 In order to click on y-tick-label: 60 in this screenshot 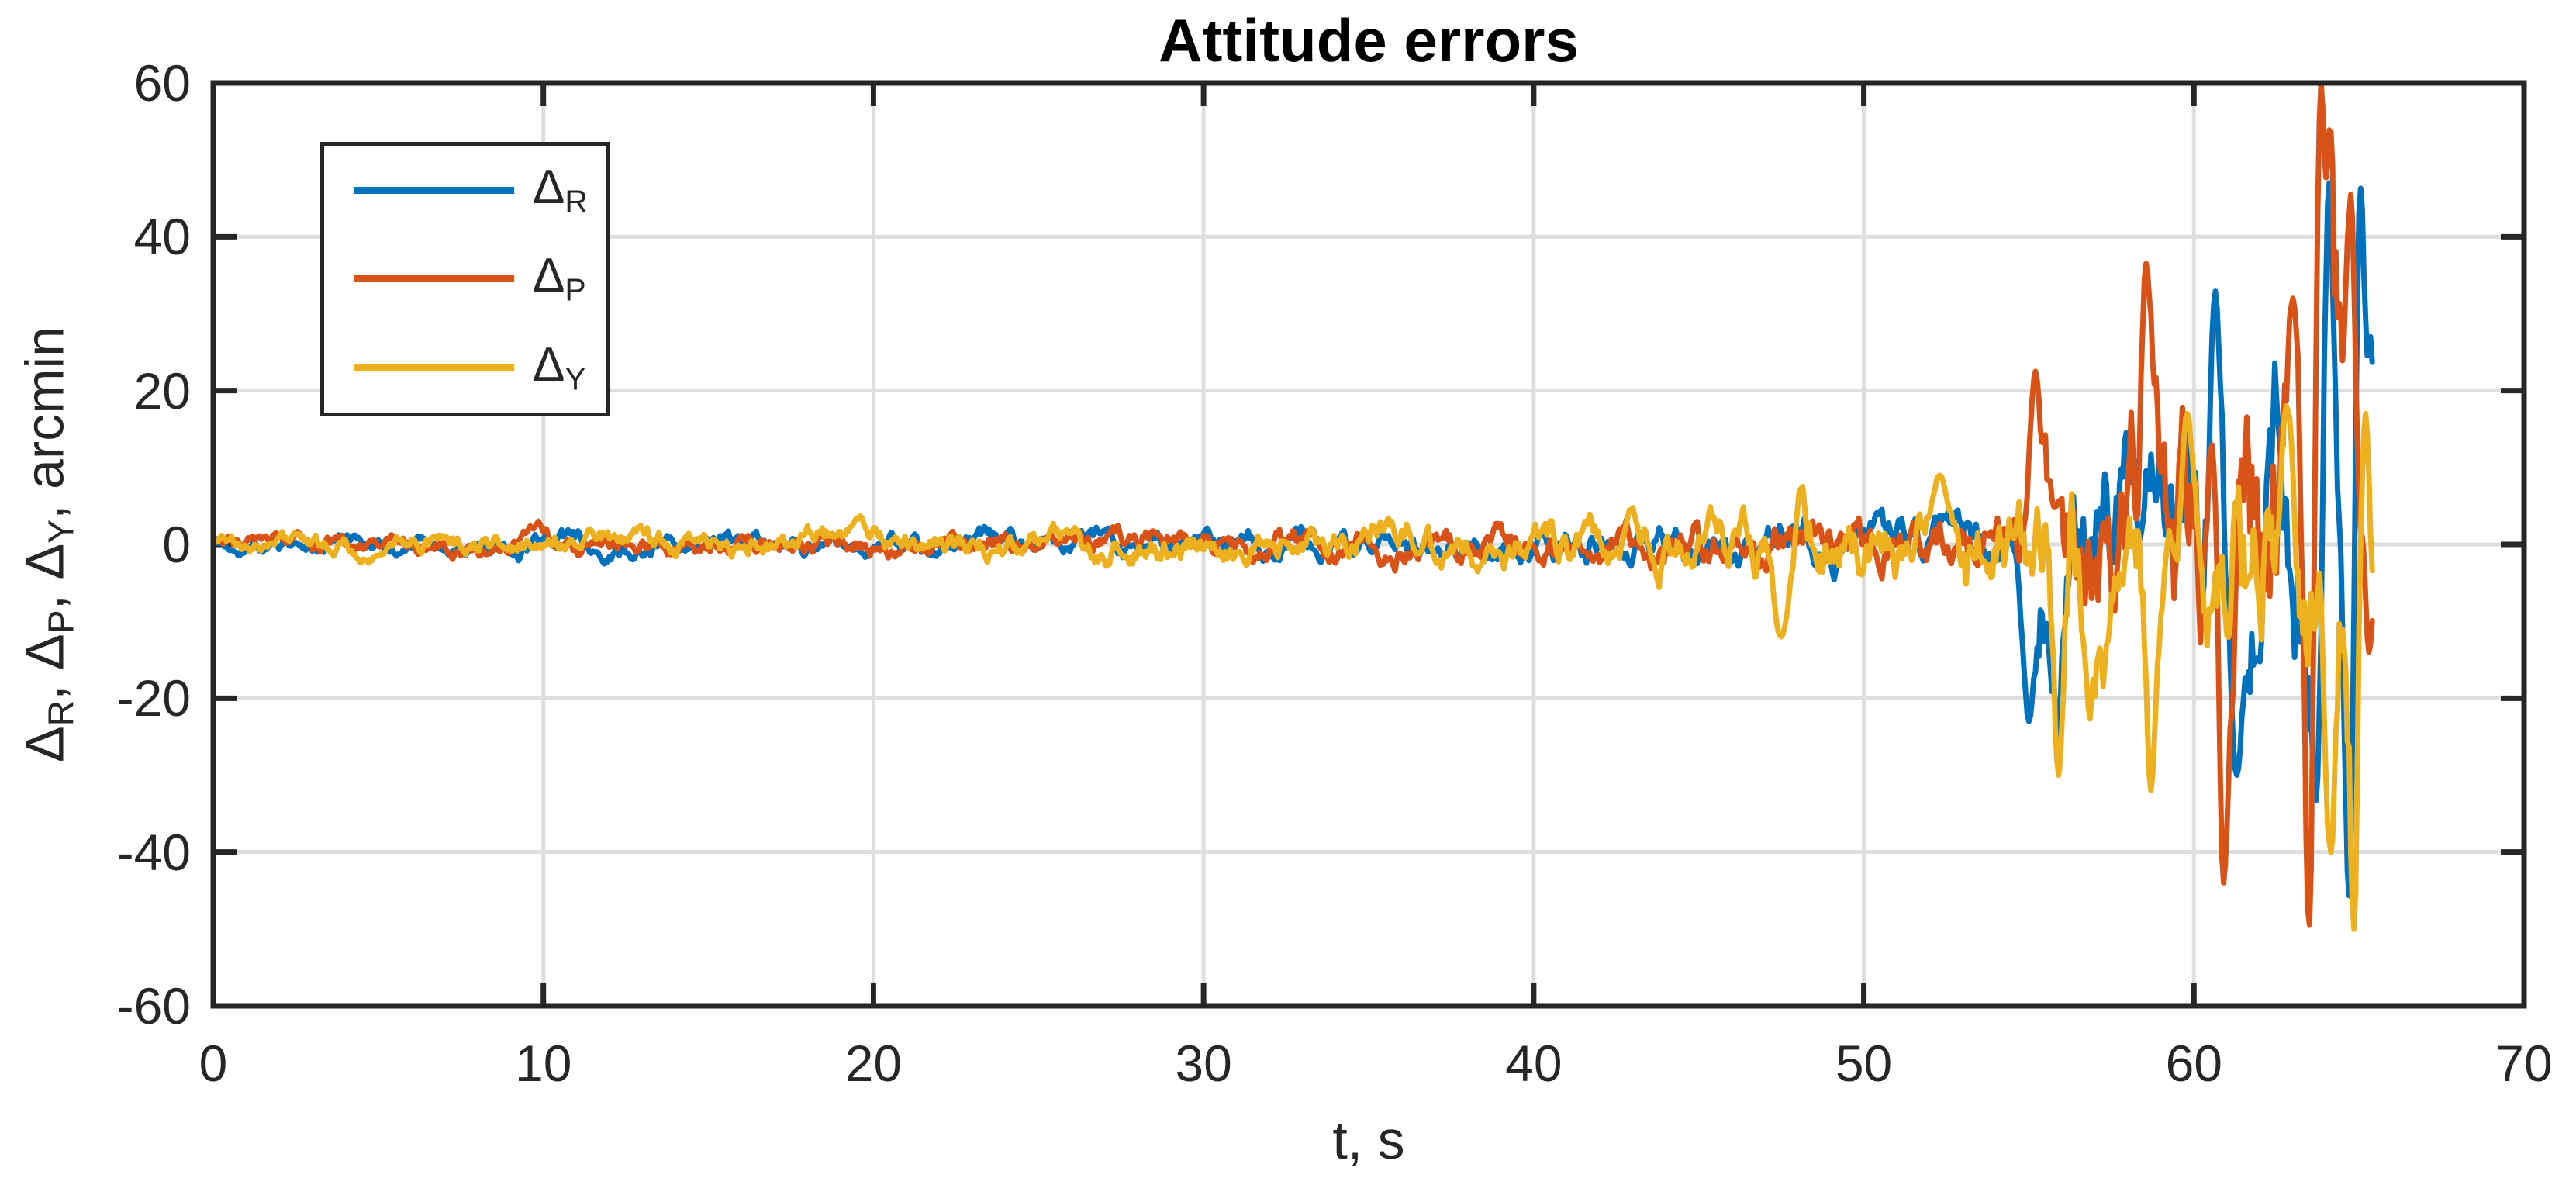, I will do `click(162, 83)`.